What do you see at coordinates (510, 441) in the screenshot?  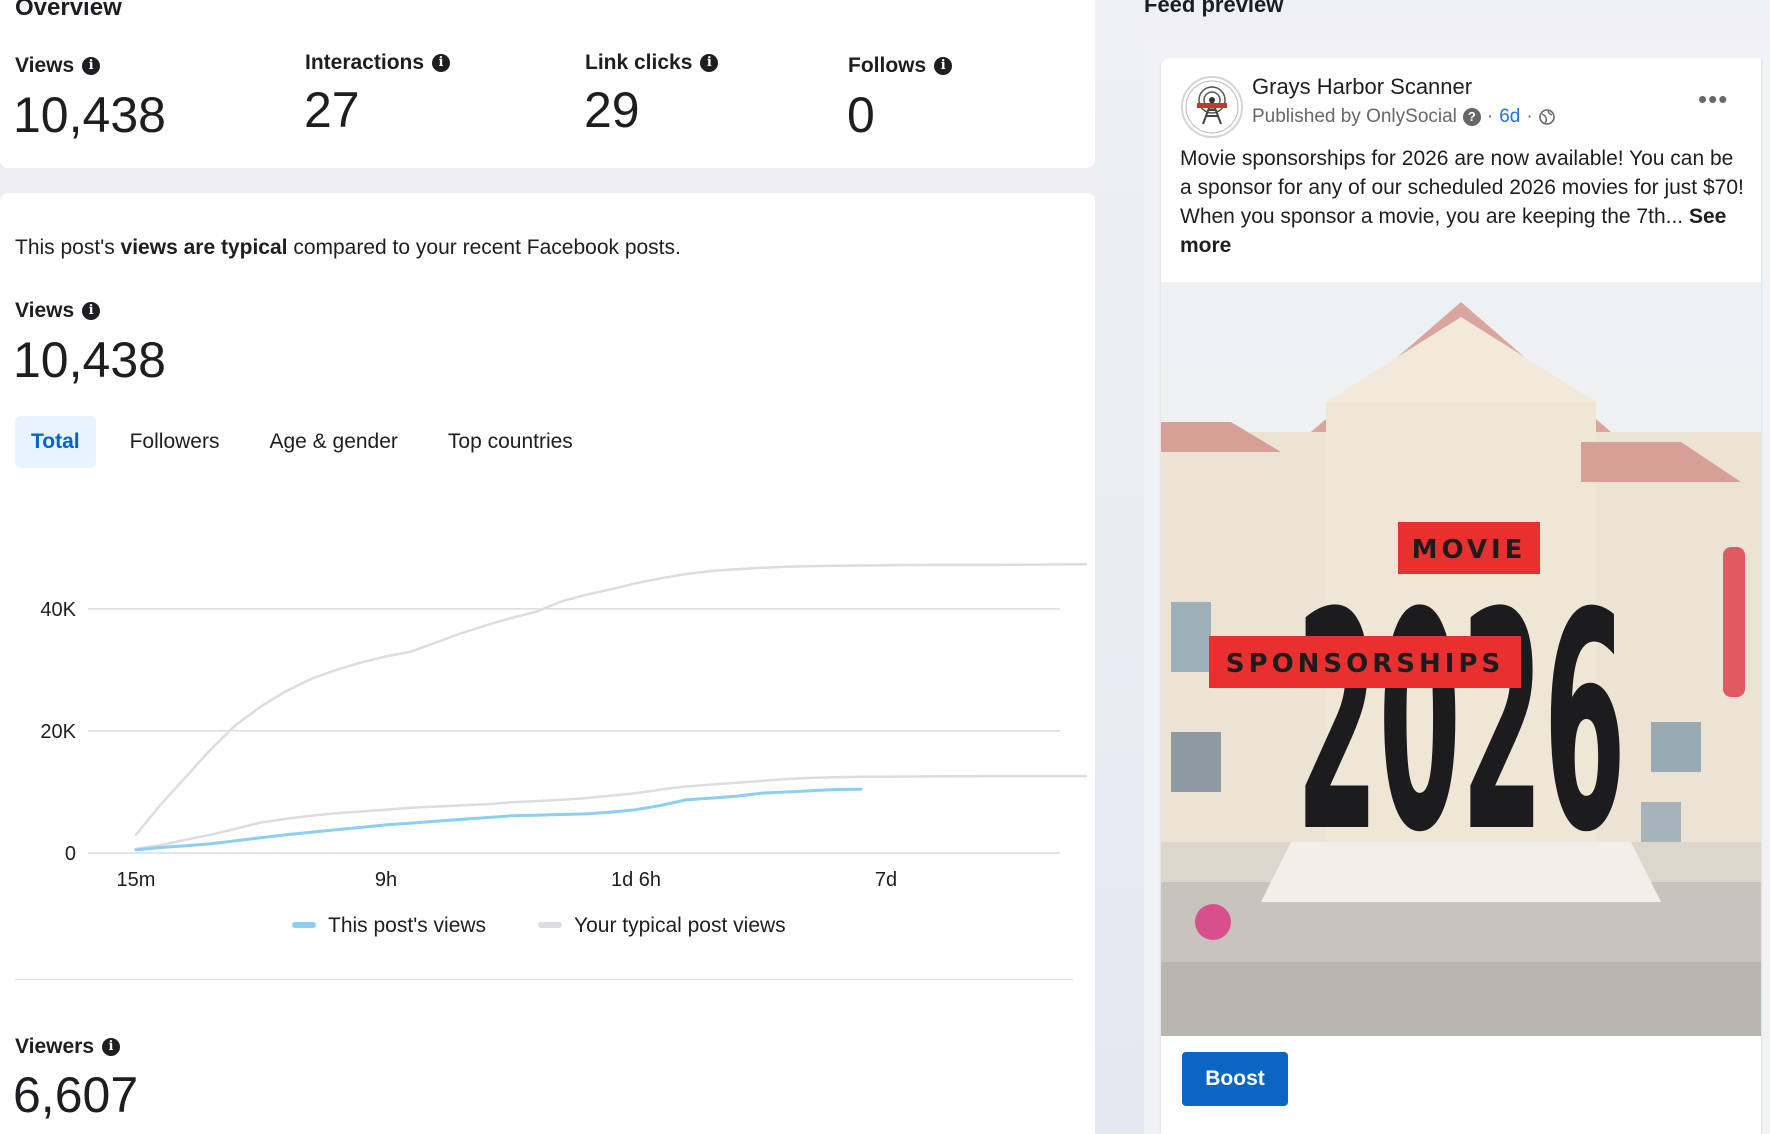 I see `tab-top-countries: Top countries` at bounding box center [510, 441].